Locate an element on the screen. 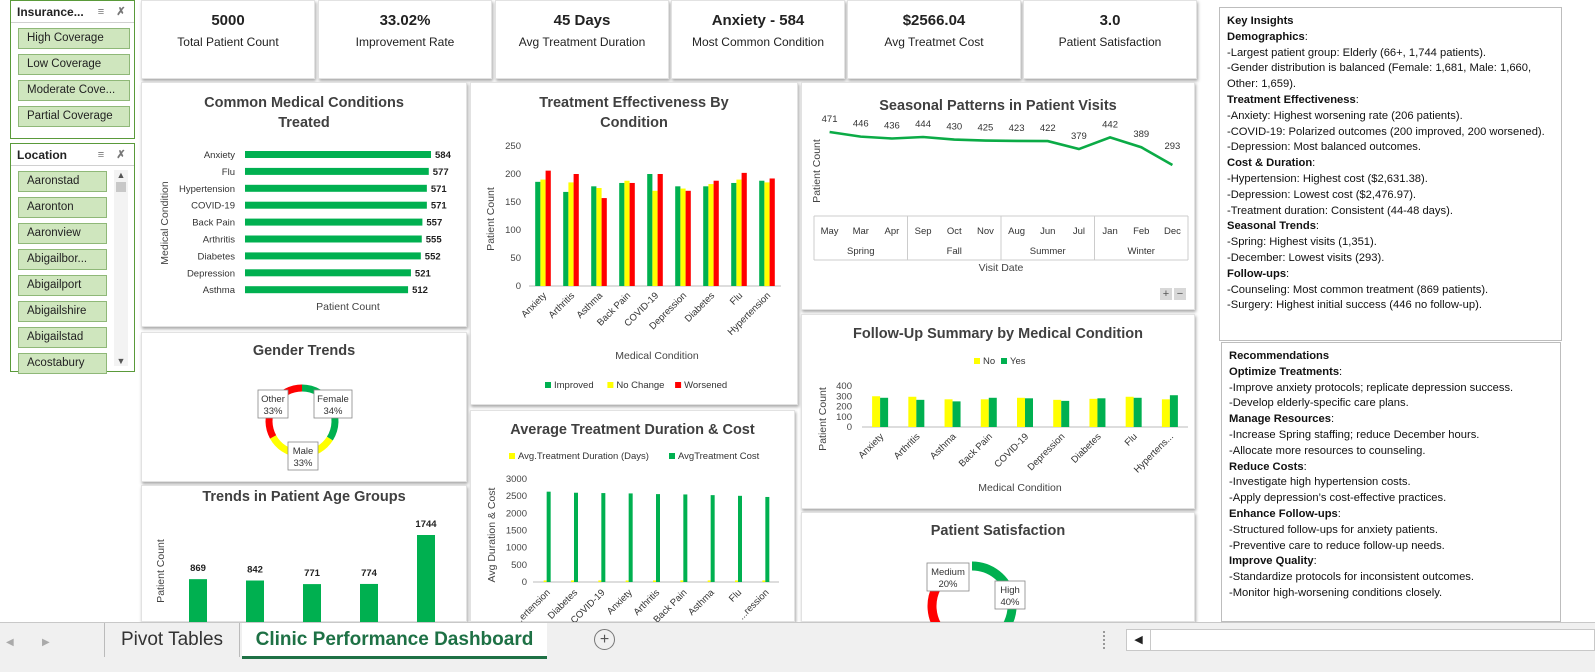 The width and height of the screenshot is (1595, 672). y-tick-label: 250 is located at coordinates (513, 146).